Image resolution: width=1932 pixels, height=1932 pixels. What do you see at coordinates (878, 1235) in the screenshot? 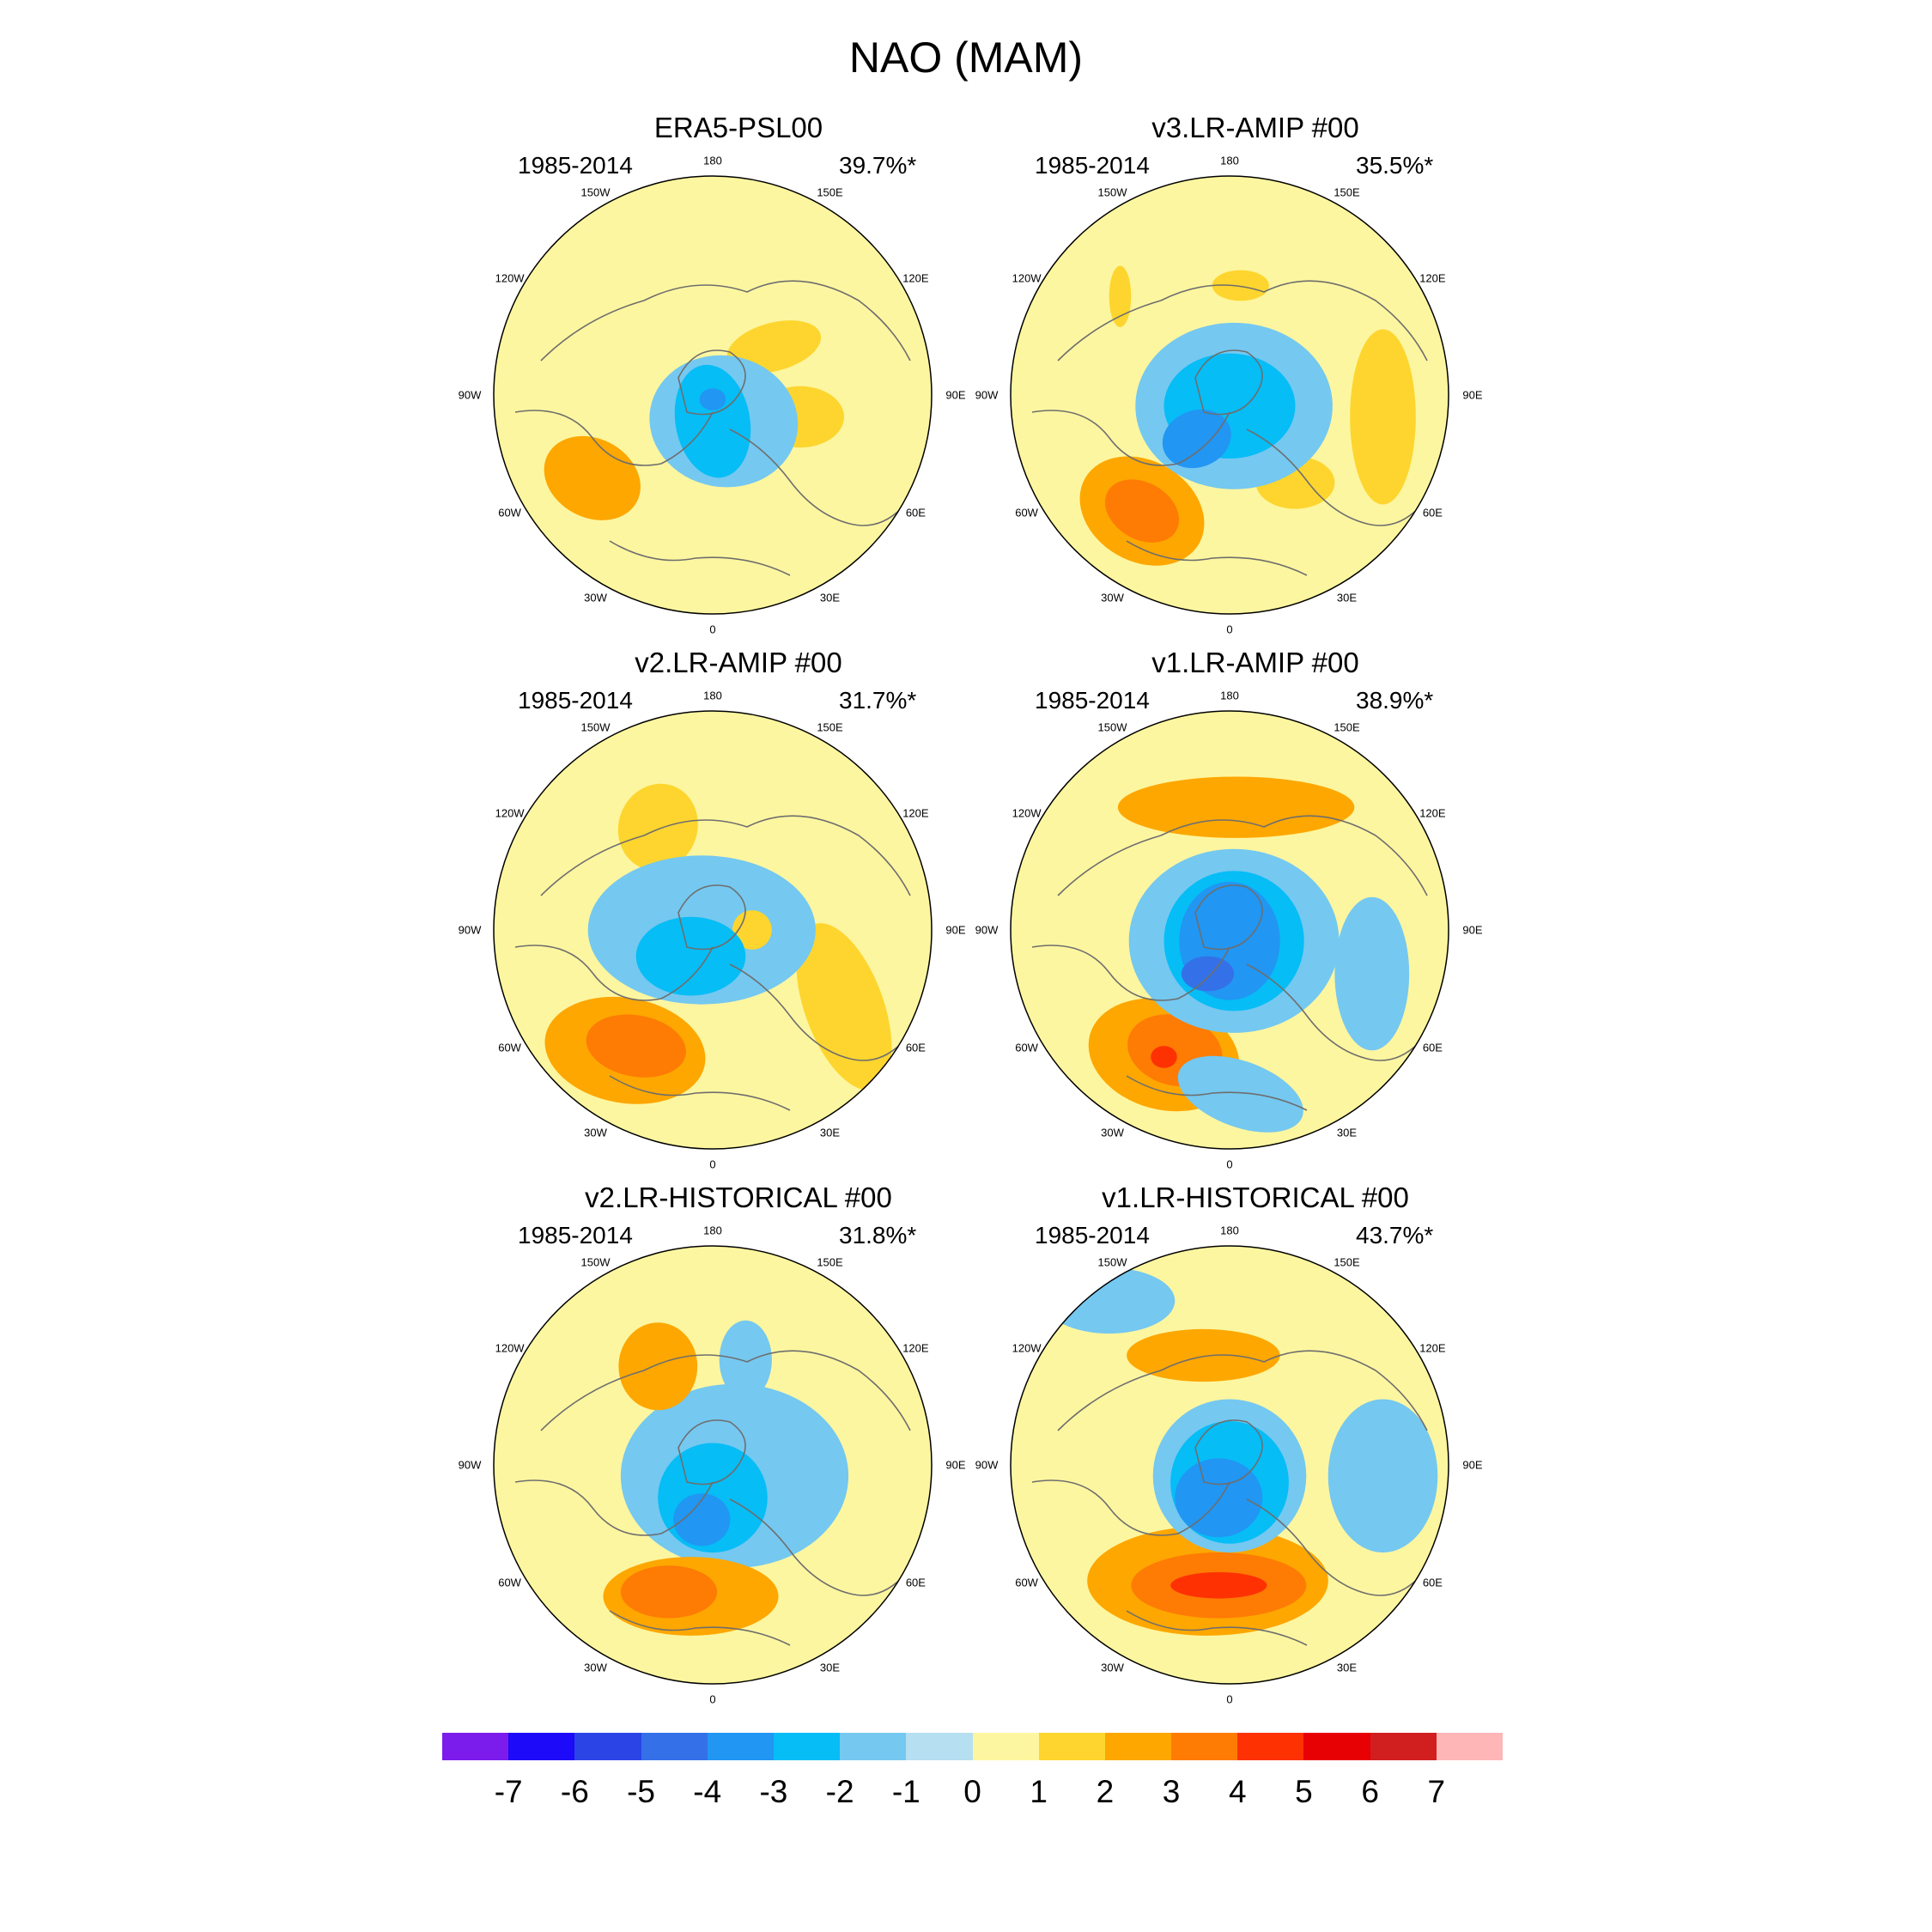
I see `panel-percent: 31.8%*` at bounding box center [878, 1235].